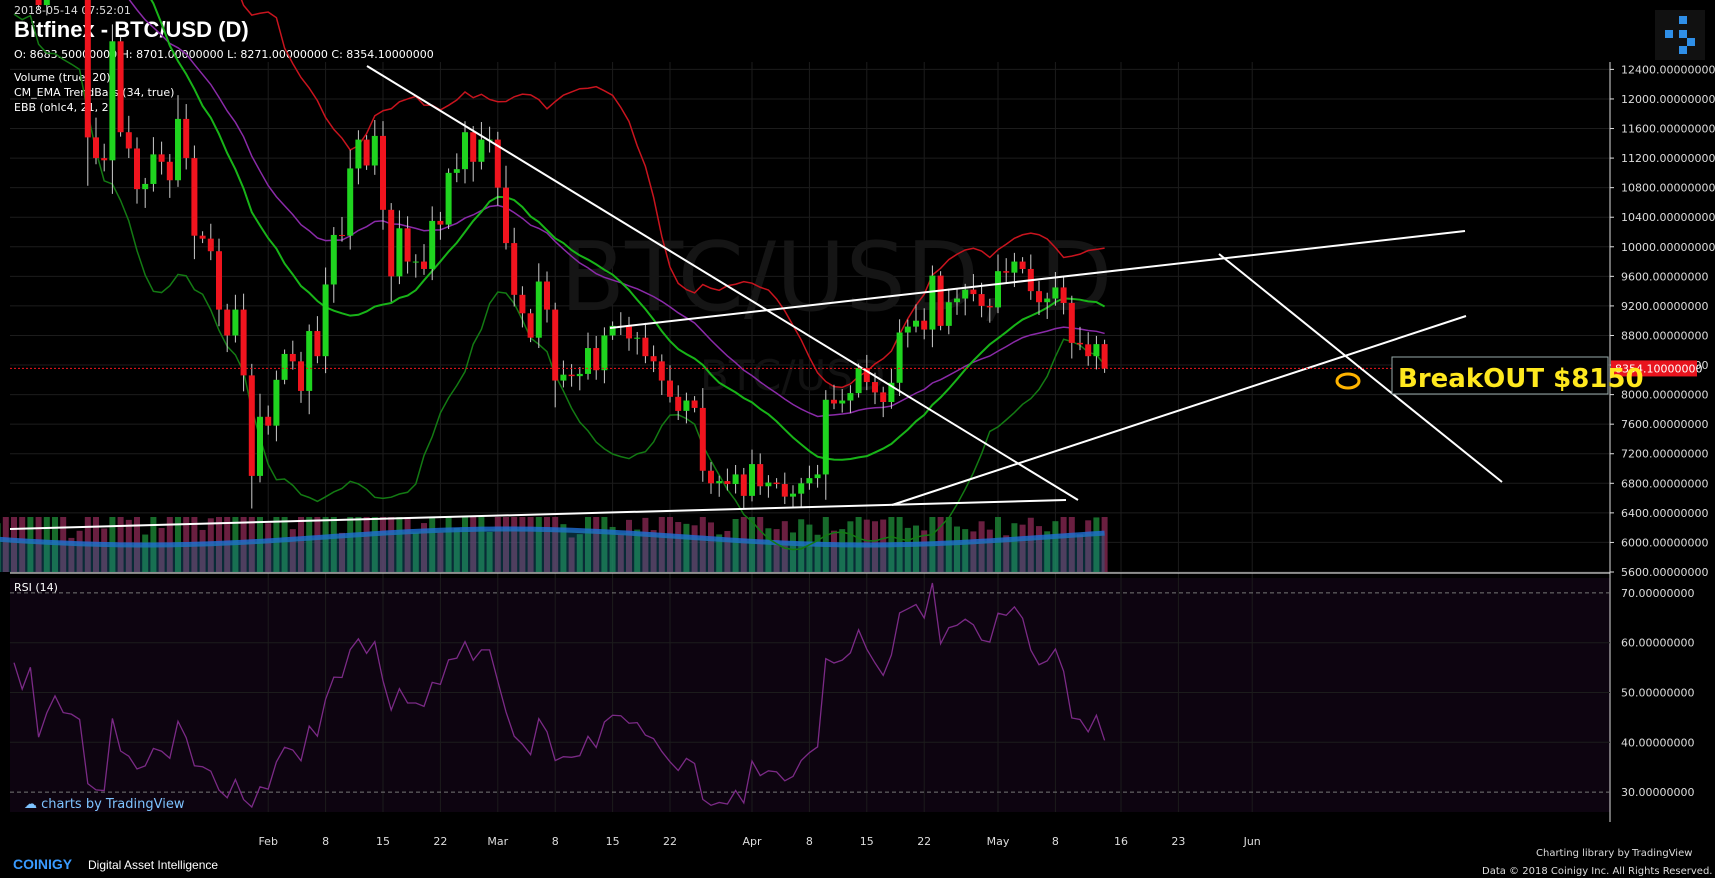 This screenshot has height=878, width=1715. Describe the element at coordinates (1664, 483) in the screenshot. I see `price-tick-label: 6800.00000000` at that location.